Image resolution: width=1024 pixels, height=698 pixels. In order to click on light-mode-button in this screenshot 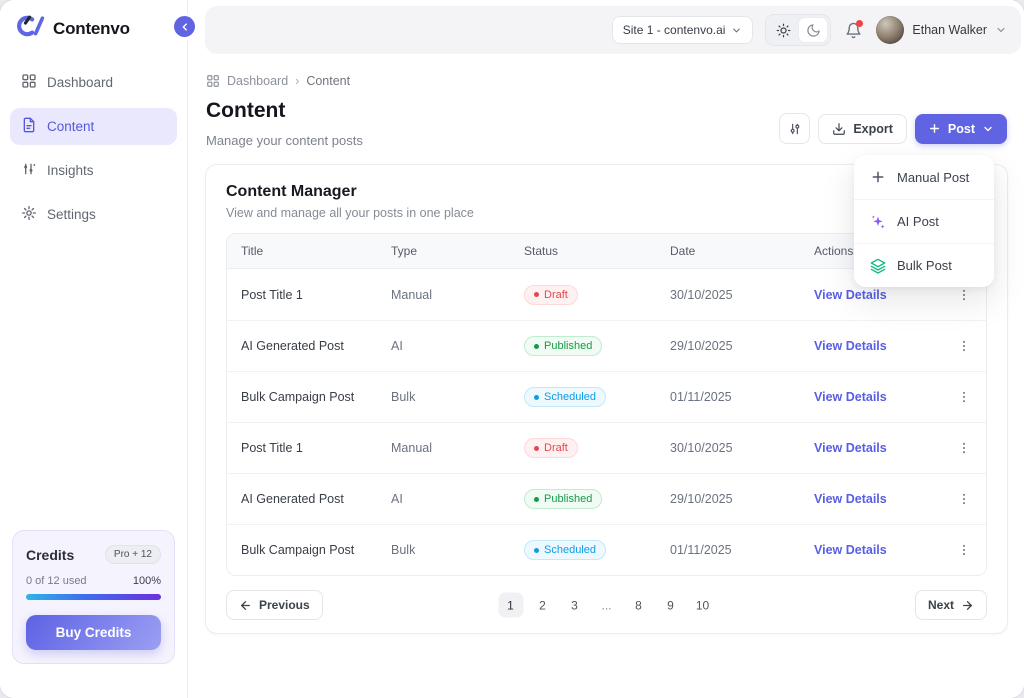, I will do `click(783, 30)`.